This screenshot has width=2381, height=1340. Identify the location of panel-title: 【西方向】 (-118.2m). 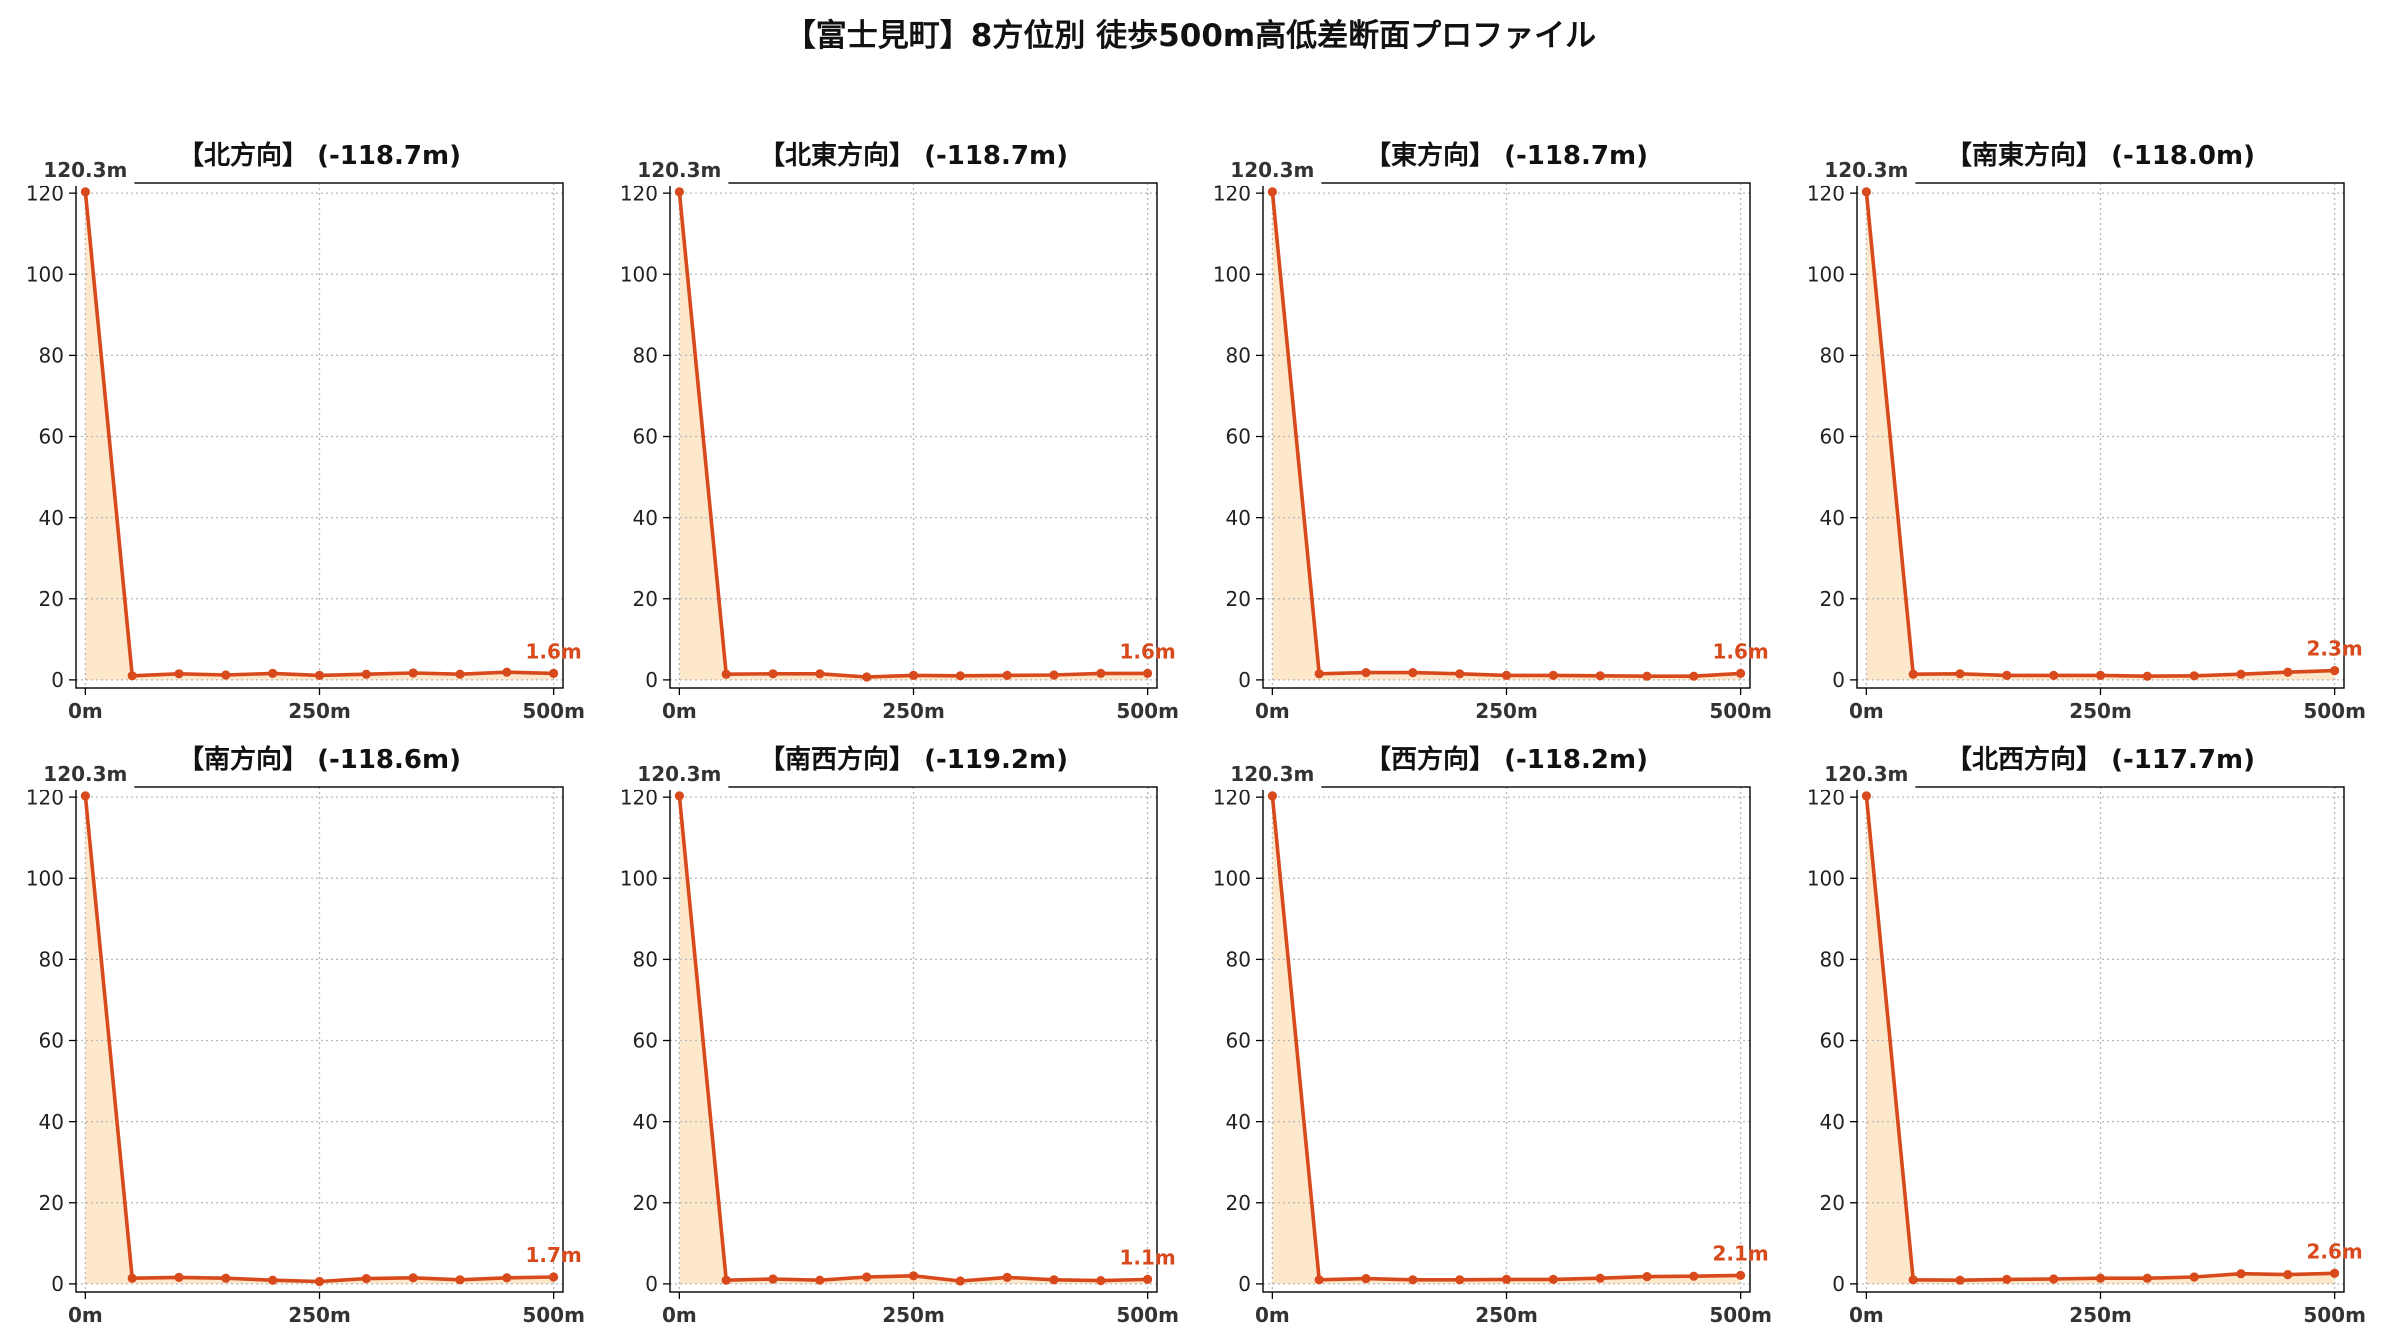
(1506, 759).